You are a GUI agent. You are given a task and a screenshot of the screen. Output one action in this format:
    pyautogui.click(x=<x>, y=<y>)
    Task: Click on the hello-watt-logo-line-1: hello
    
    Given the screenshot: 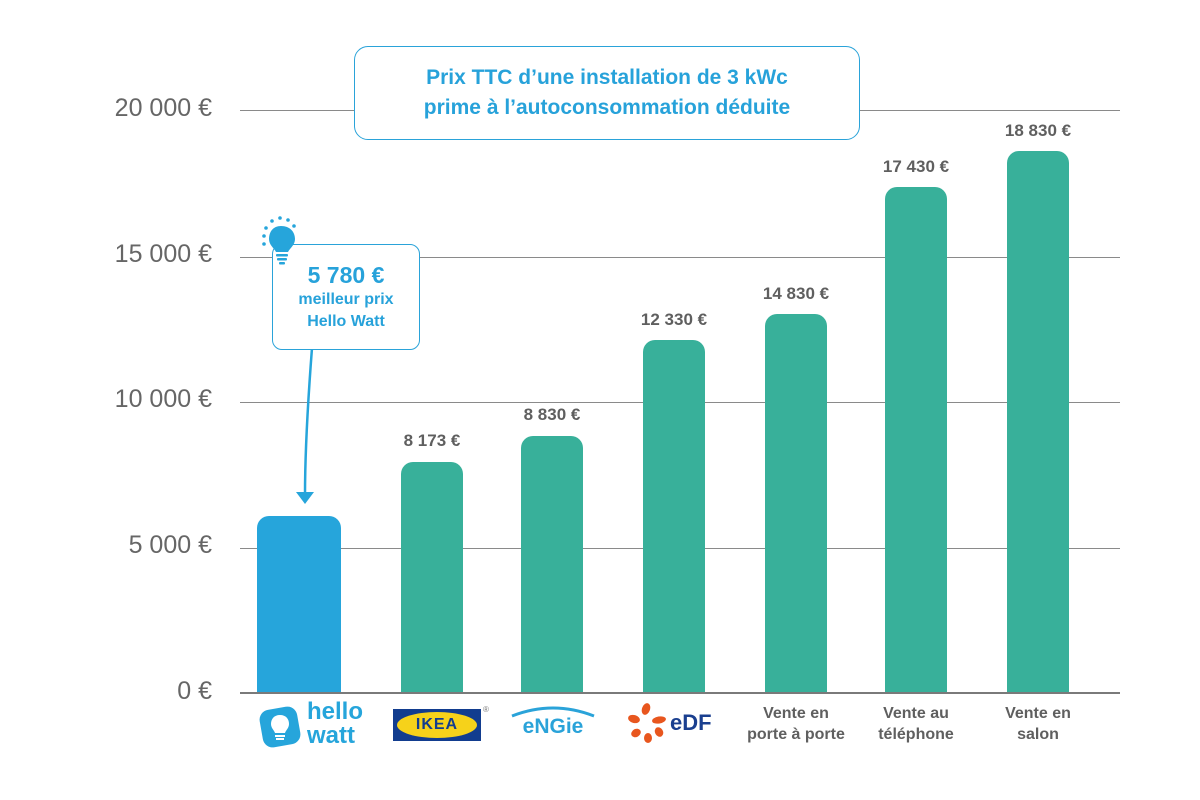 What is the action you would take?
    pyautogui.click(x=335, y=711)
    